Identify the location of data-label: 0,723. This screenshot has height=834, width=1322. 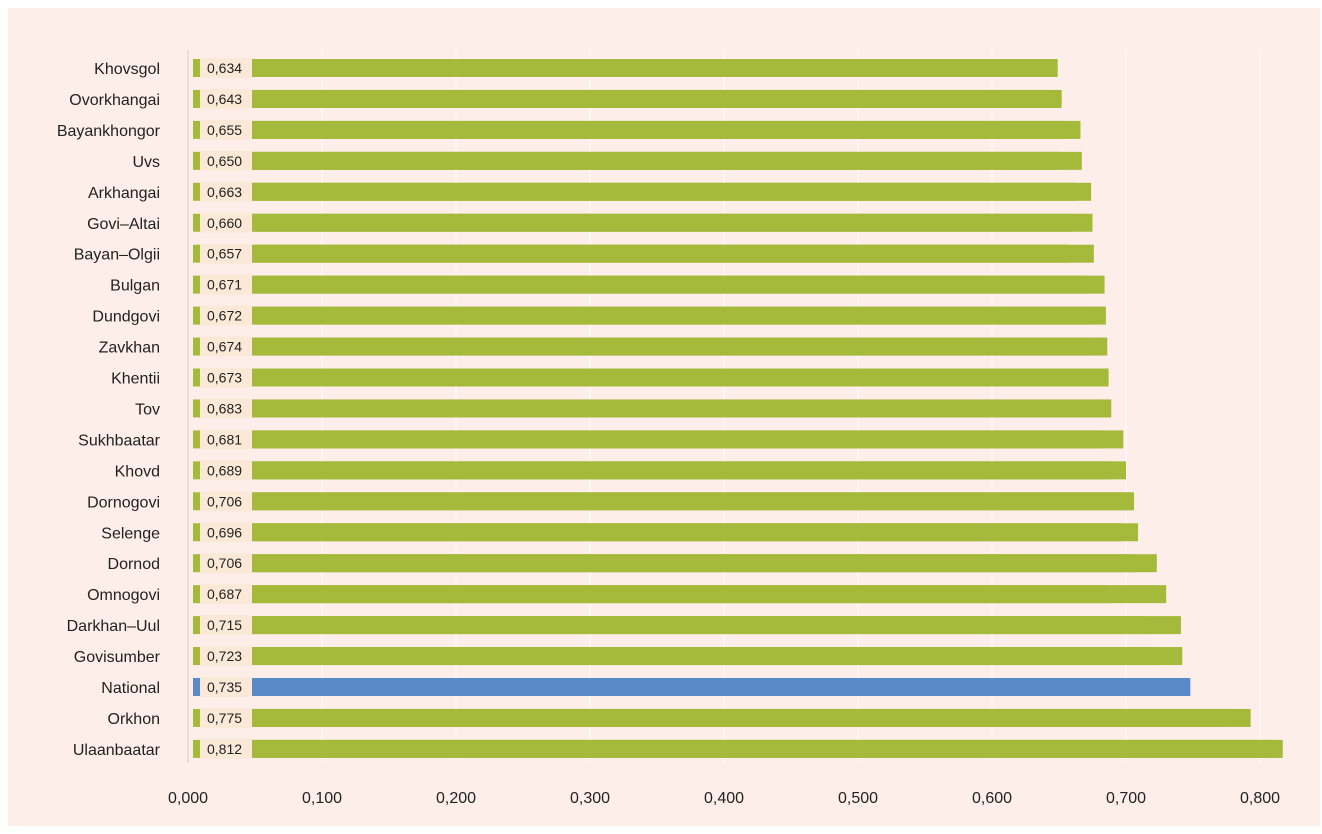
(224, 656).